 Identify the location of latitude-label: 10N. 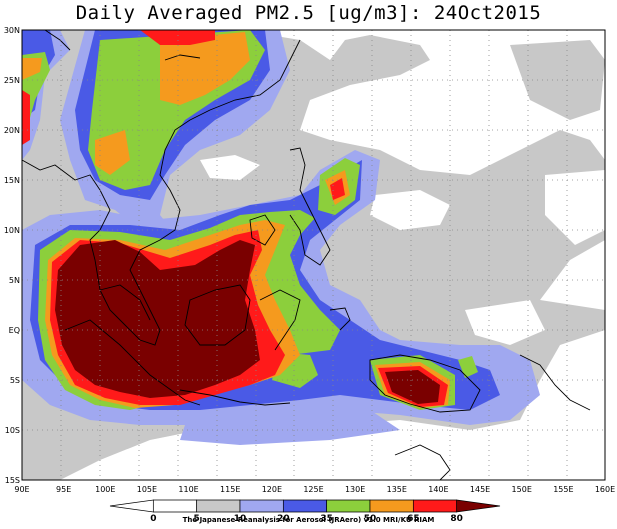
(12, 230).